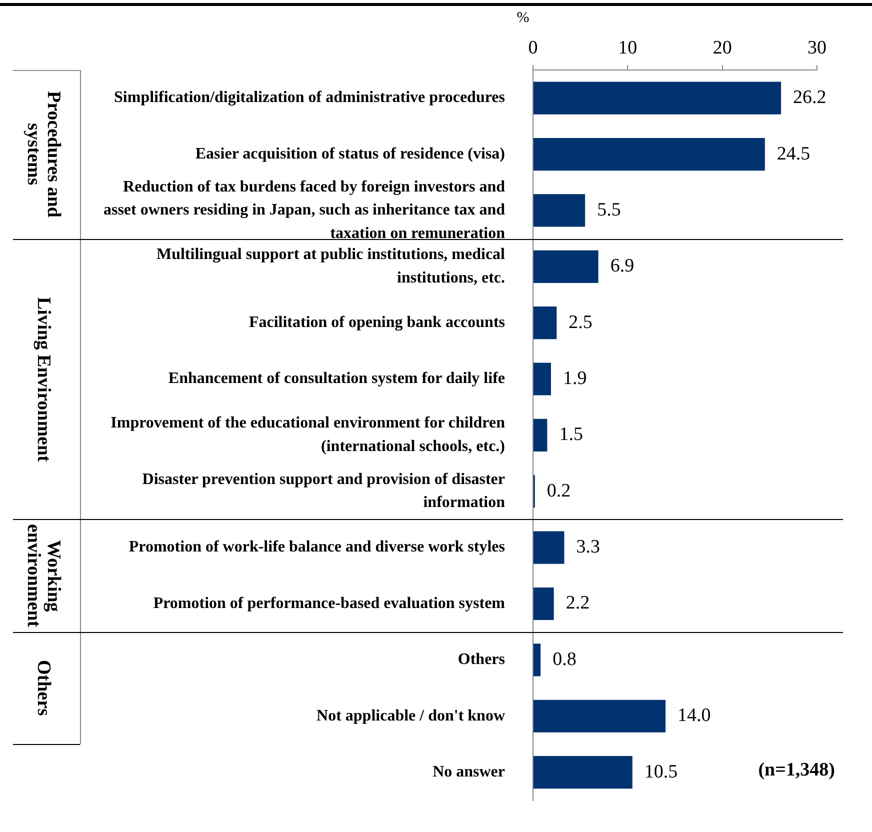  I want to click on y-tick-label: Enhancement of consultation system for daily life, so click(336, 379).